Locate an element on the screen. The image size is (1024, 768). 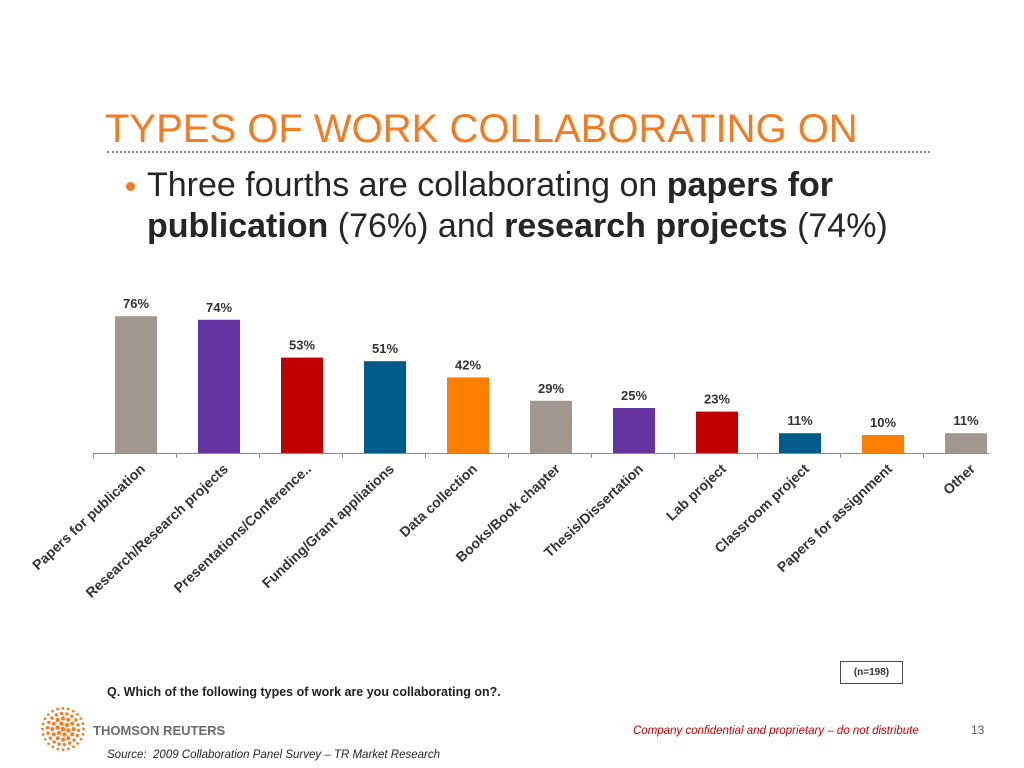
bullet-text-bold: papers for is located at coordinates (750, 185).